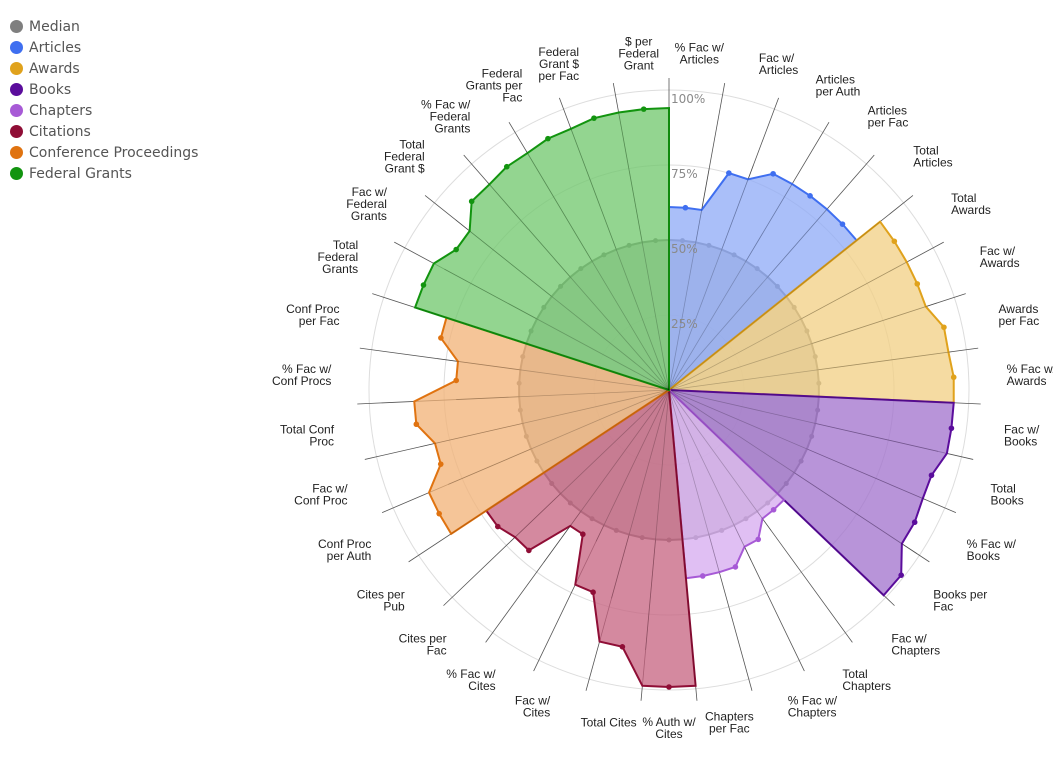 This screenshot has width=1053, height=763. I want to click on axis-label: % Fac w/Cites, so click(471, 680).